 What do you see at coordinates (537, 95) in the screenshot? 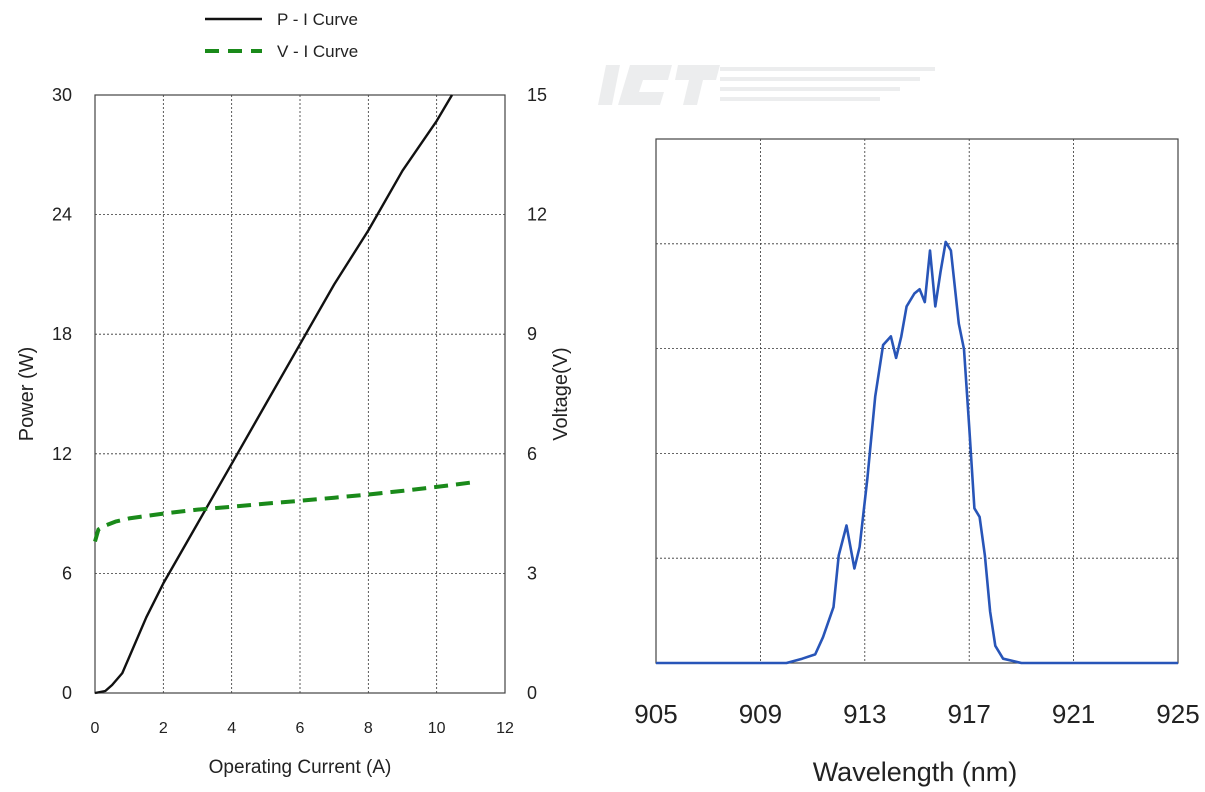
I see `voltage-tick-label: 15` at bounding box center [537, 95].